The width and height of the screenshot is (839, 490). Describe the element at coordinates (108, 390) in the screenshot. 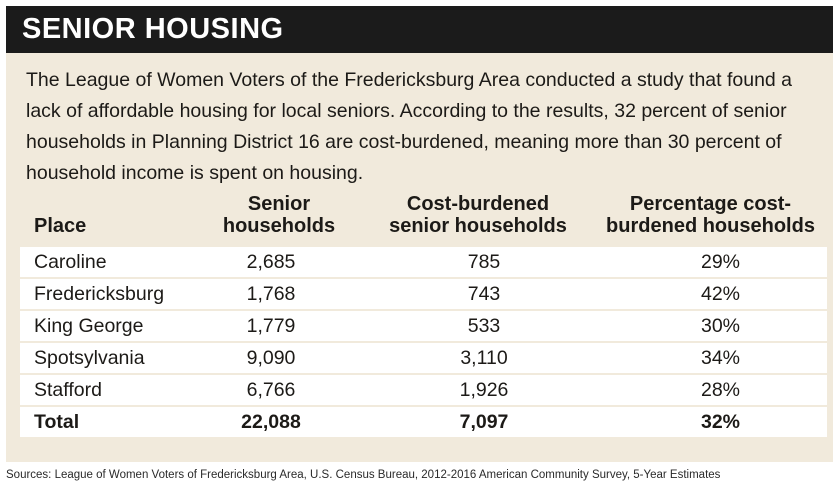

I see `place-cell: Stafford` at that location.